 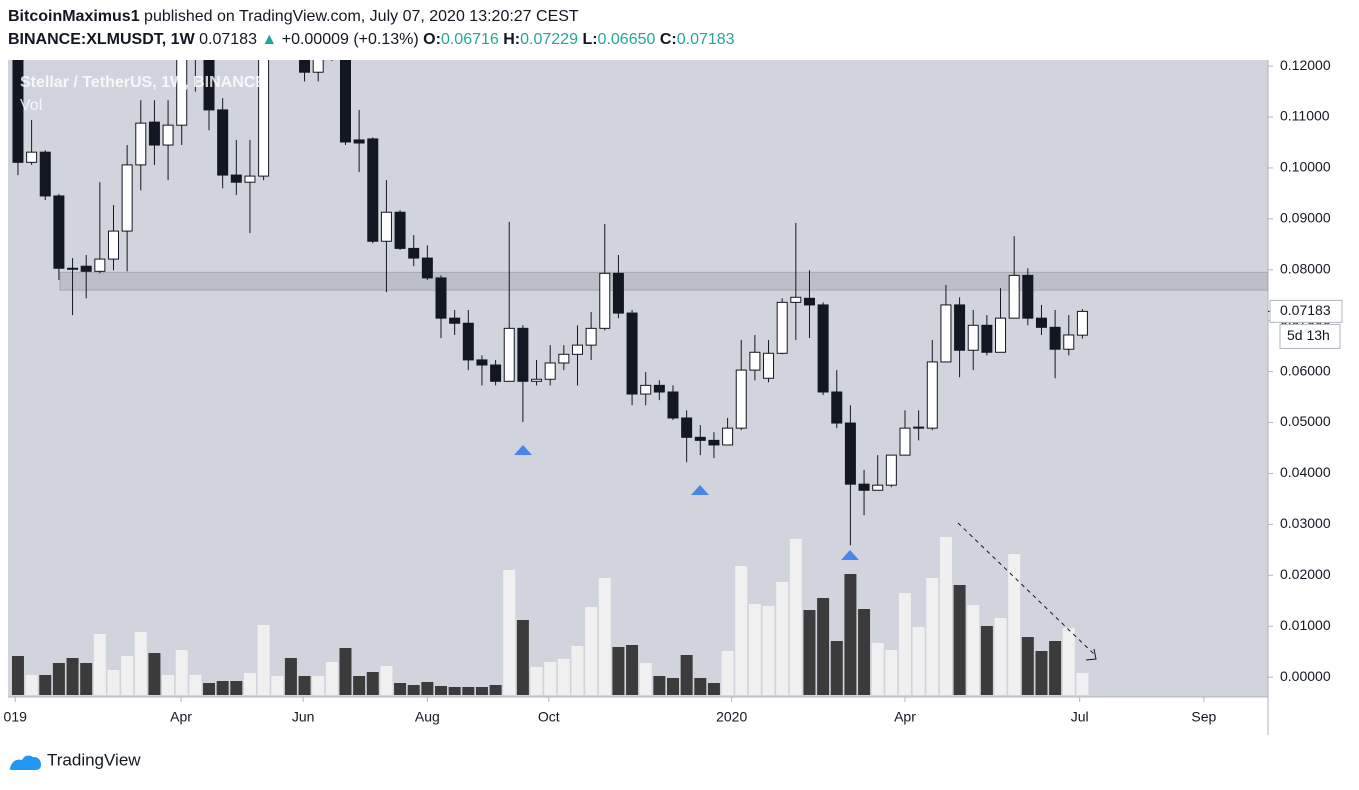 I want to click on last: 0.07183, so click(x=228, y=39).